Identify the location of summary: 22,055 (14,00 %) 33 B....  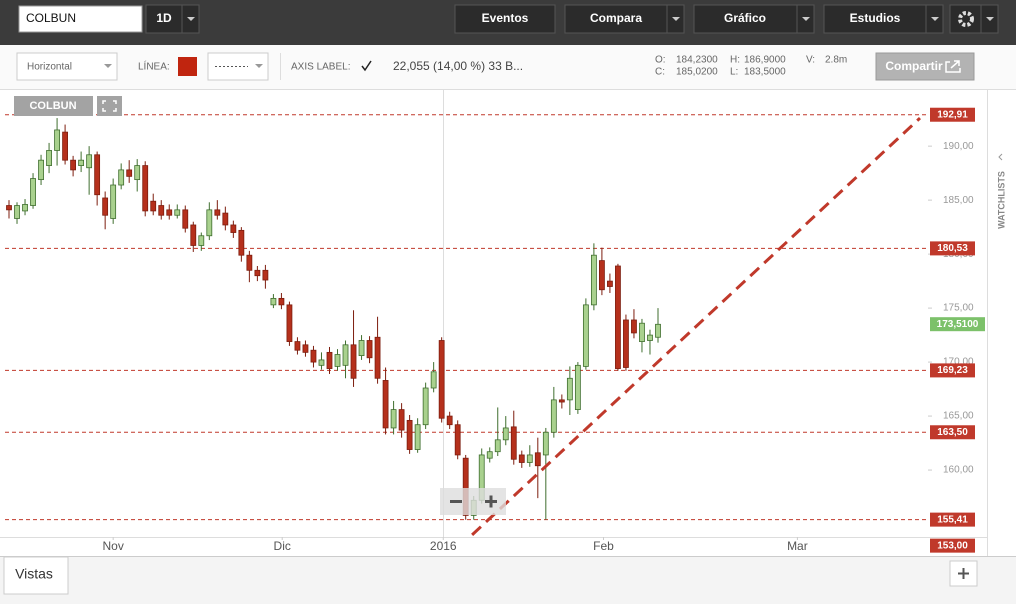
(458, 66).